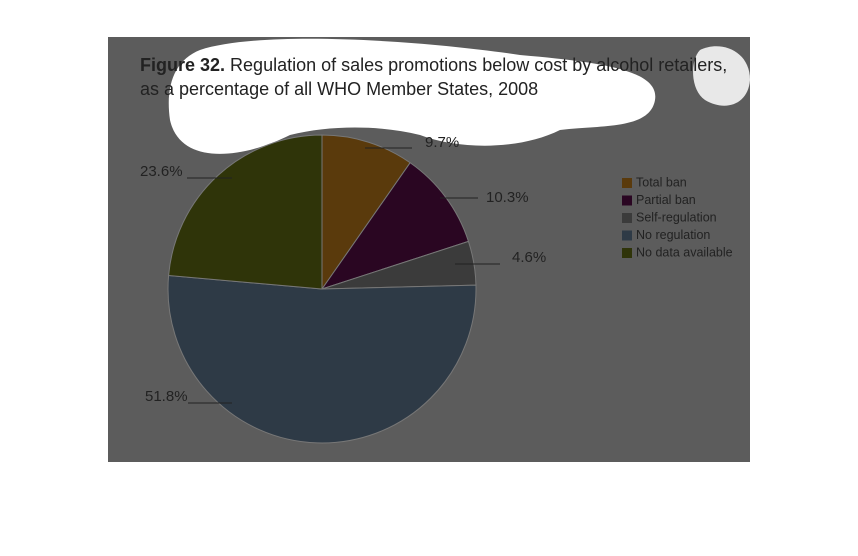 The width and height of the screenshot is (858, 556). What do you see at coordinates (166, 396) in the screenshot?
I see `data-label: 51.8%` at bounding box center [166, 396].